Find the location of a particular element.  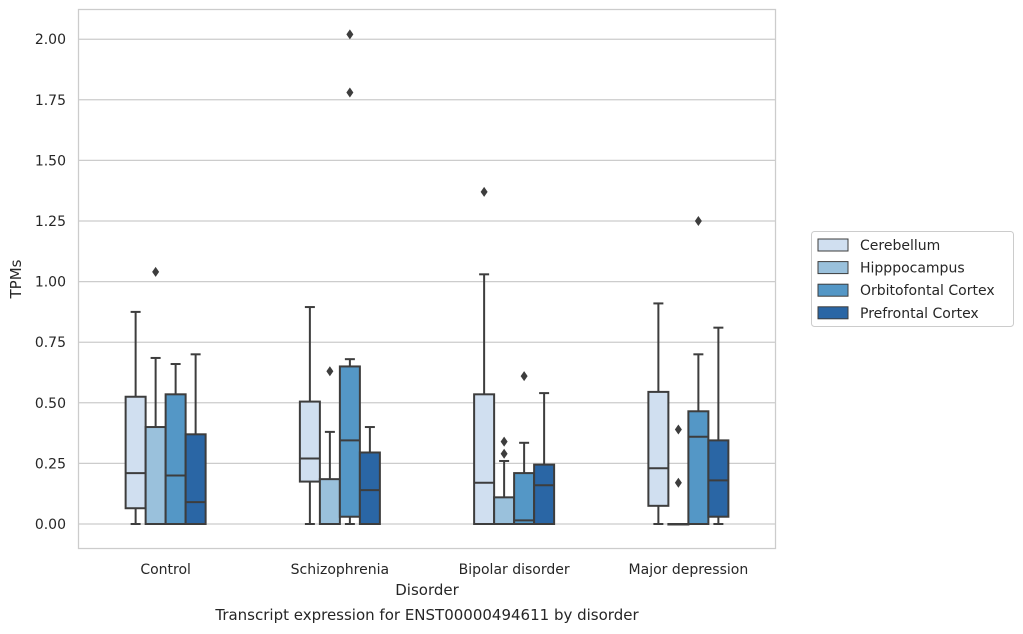

legend-frame is located at coordinates (912, 279).